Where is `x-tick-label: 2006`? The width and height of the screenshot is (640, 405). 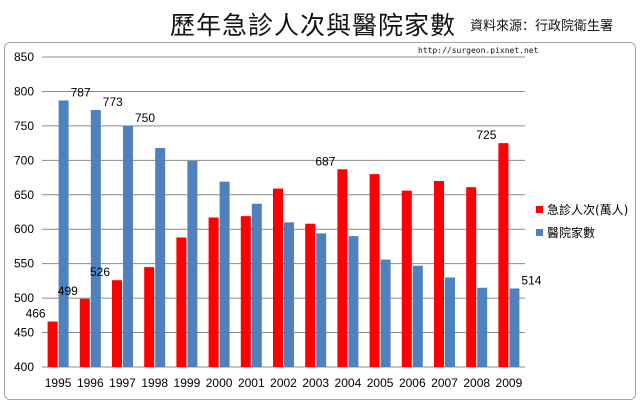 x-tick-label: 2006 is located at coordinates (412, 383).